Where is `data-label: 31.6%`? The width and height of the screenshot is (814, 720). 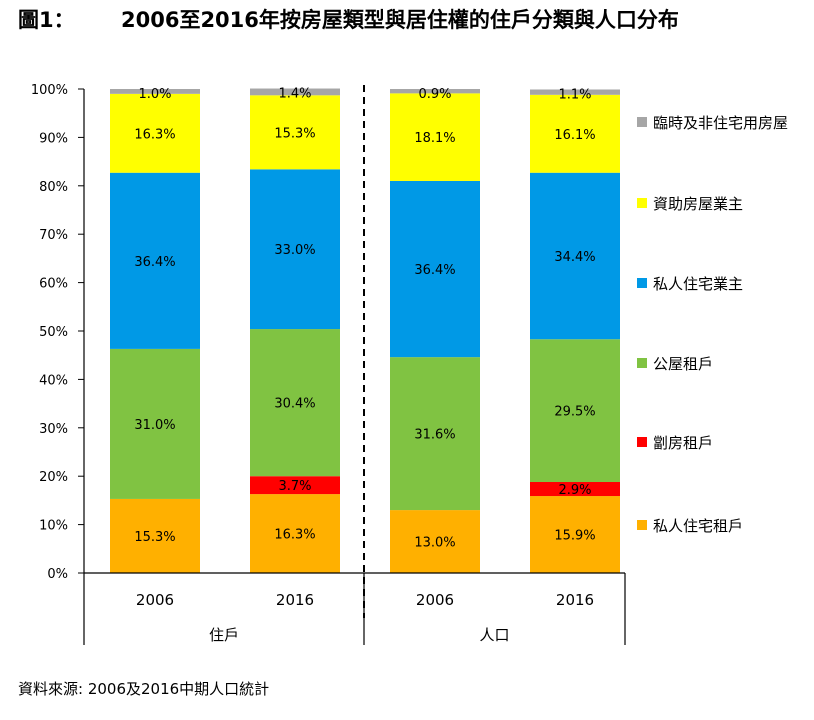 data-label: 31.6% is located at coordinates (434, 435).